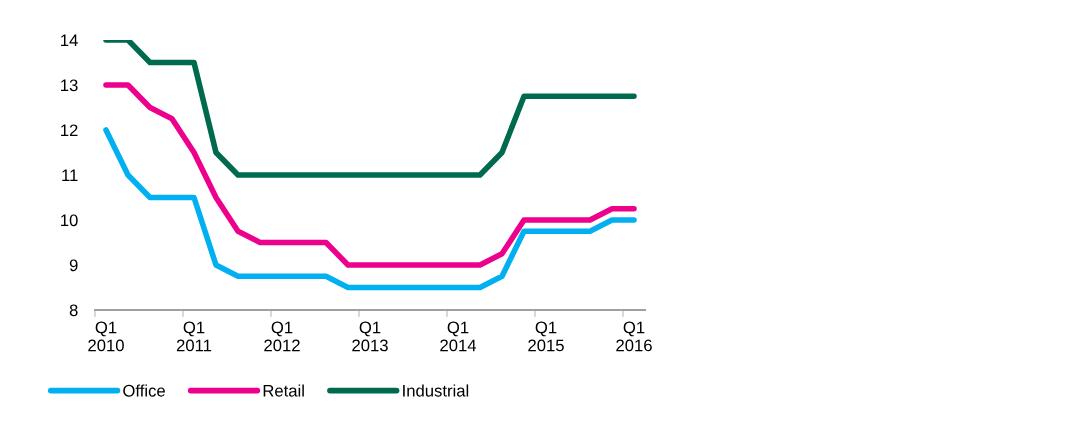  Describe the element at coordinates (436, 390) in the screenshot. I see `legend-label: Industrial` at that location.